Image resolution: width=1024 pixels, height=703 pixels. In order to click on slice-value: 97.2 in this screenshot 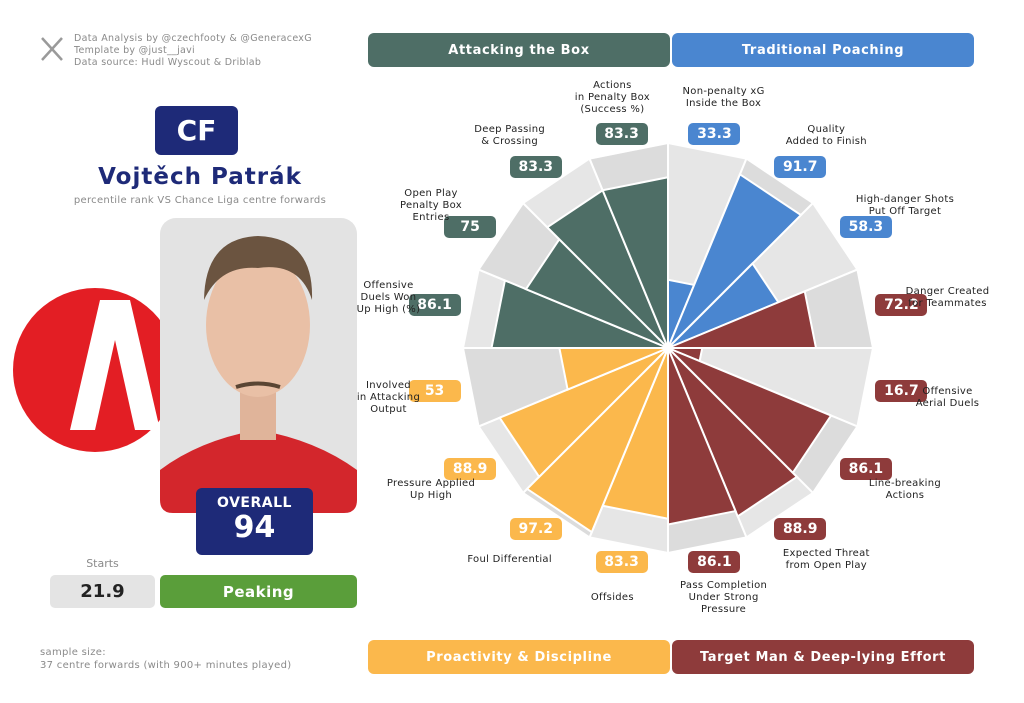, I will do `click(535, 529)`.